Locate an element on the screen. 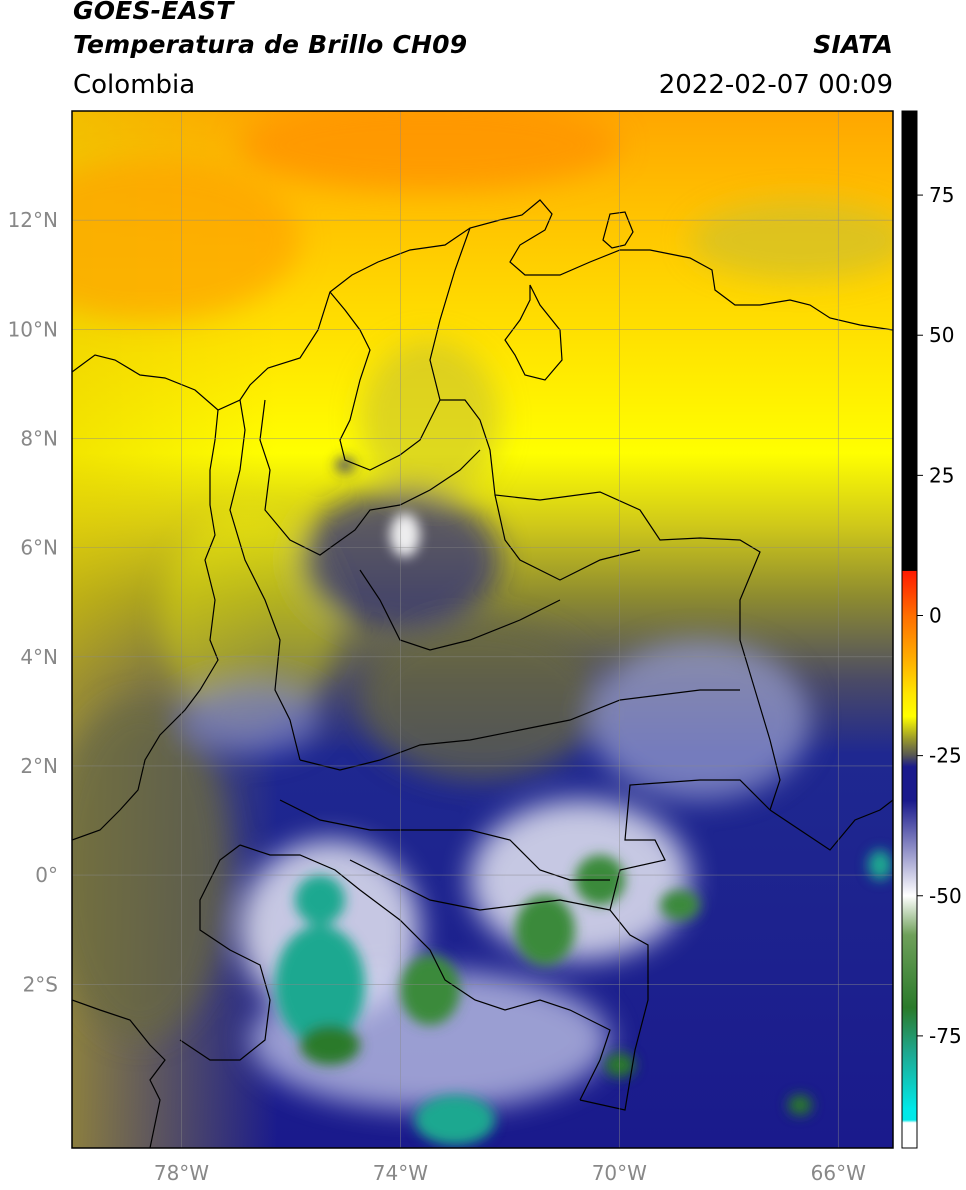  departments-west is located at coordinates (265, 580).